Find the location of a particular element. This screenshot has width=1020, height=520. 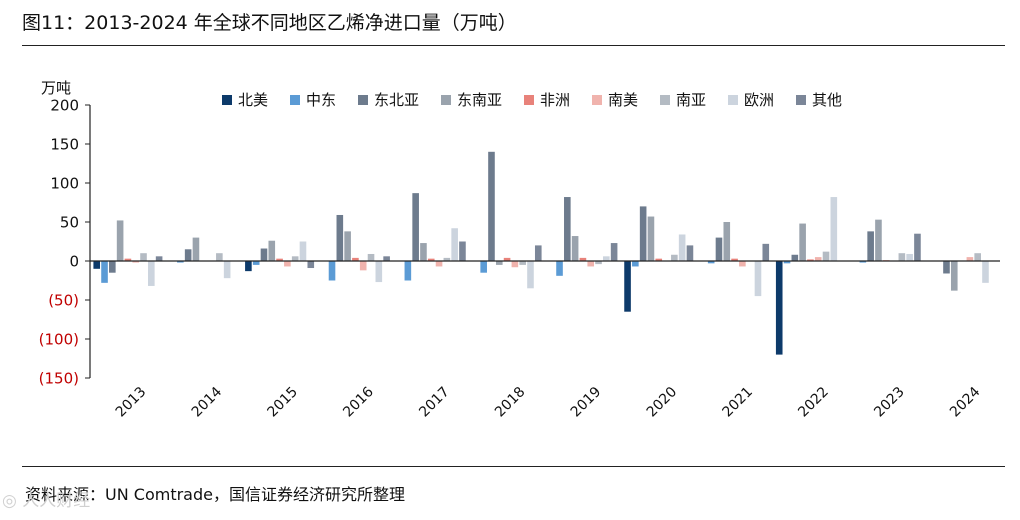

y-tick-label: (150) is located at coordinates (59, 379).